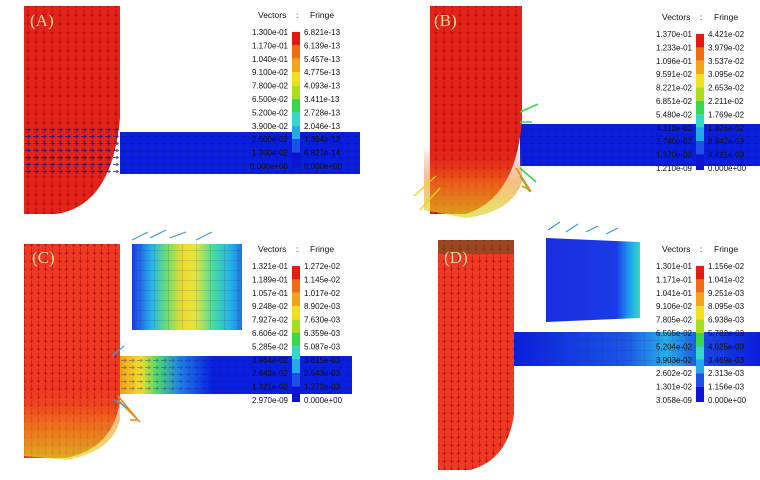 The image size is (760, 480). What do you see at coordinates (322, 373) in the screenshot?
I see `fringe-value-label: 2.543e-03` at bounding box center [322, 373].